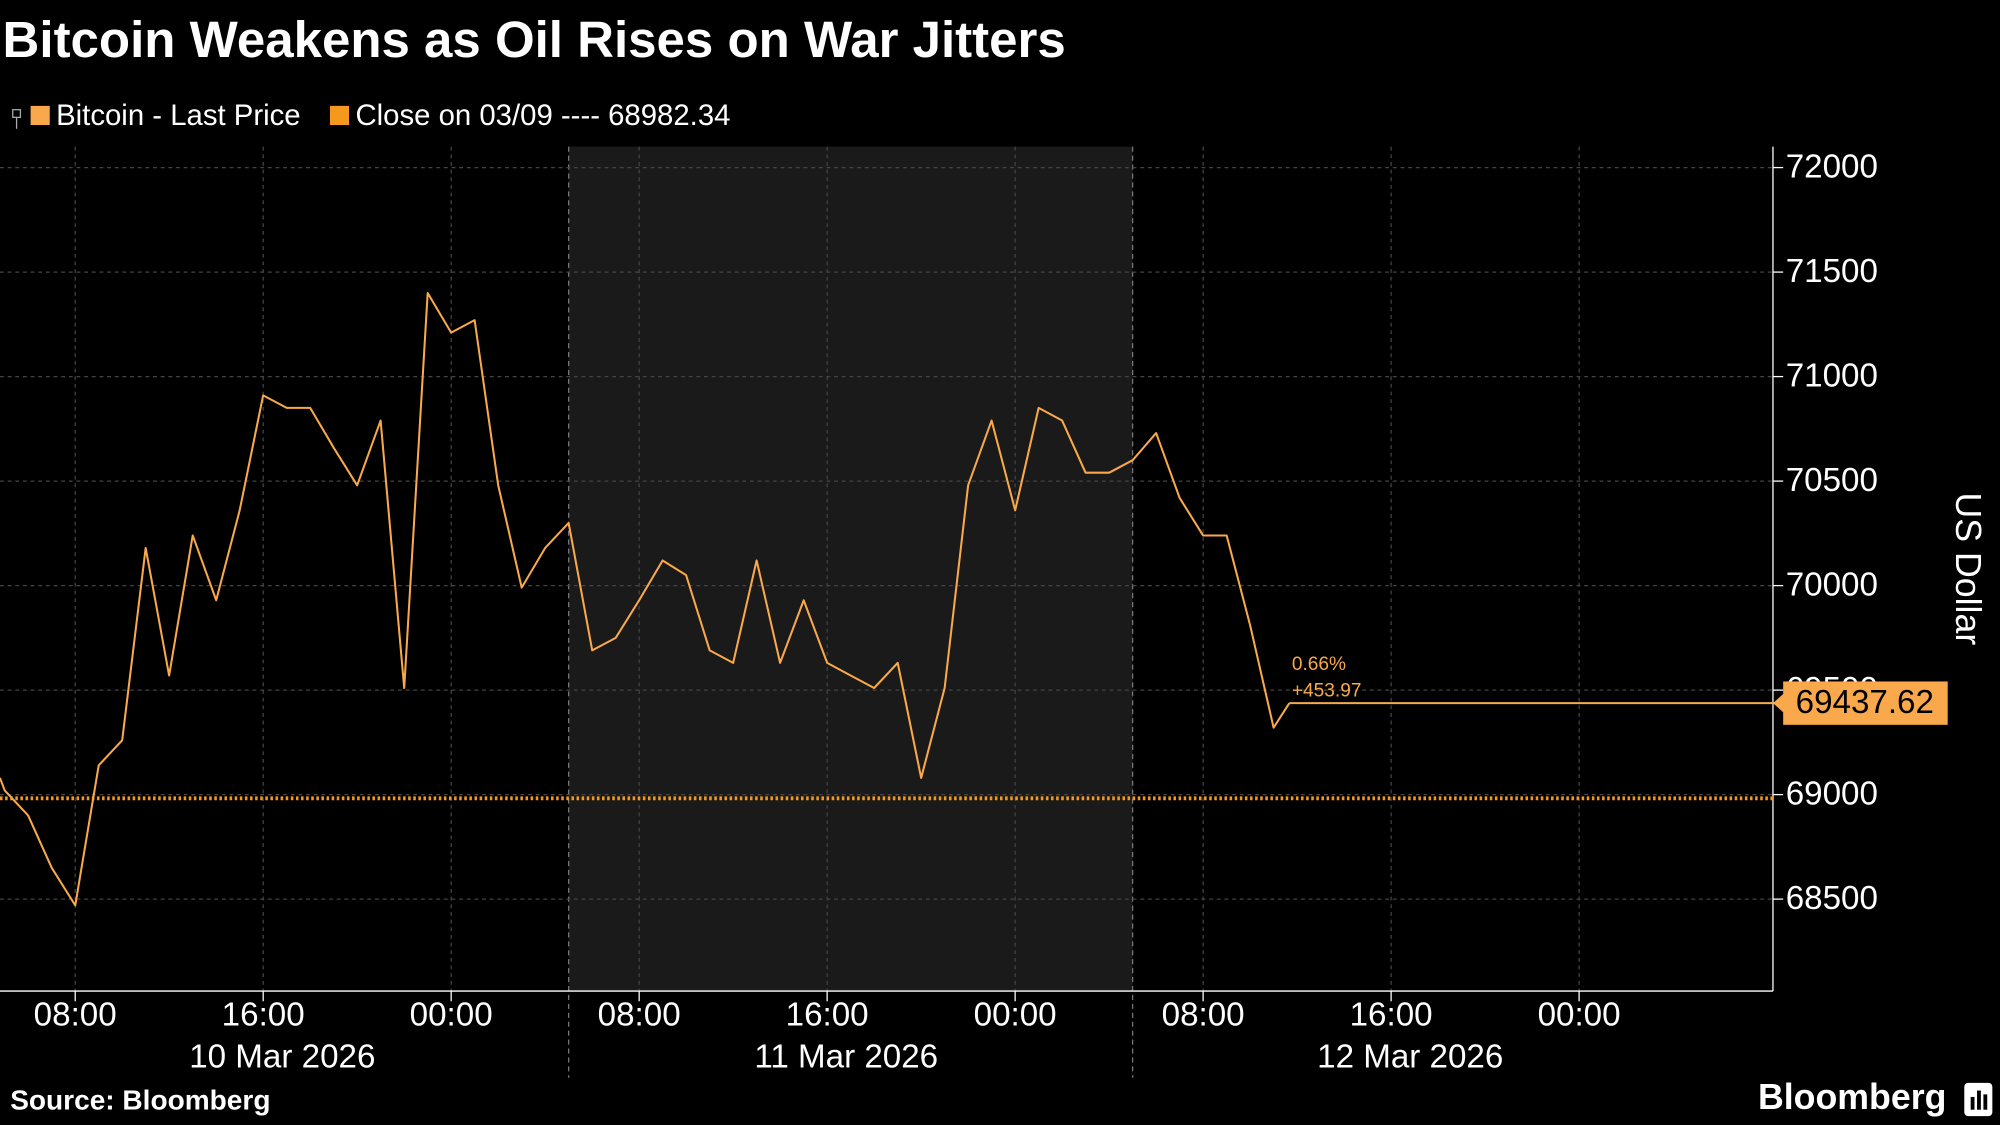 The width and height of the screenshot is (2000, 1125). What do you see at coordinates (1778, 703) in the screenshot?
I see `last-price-tag-arrow` at bounding box center [1778, 703].